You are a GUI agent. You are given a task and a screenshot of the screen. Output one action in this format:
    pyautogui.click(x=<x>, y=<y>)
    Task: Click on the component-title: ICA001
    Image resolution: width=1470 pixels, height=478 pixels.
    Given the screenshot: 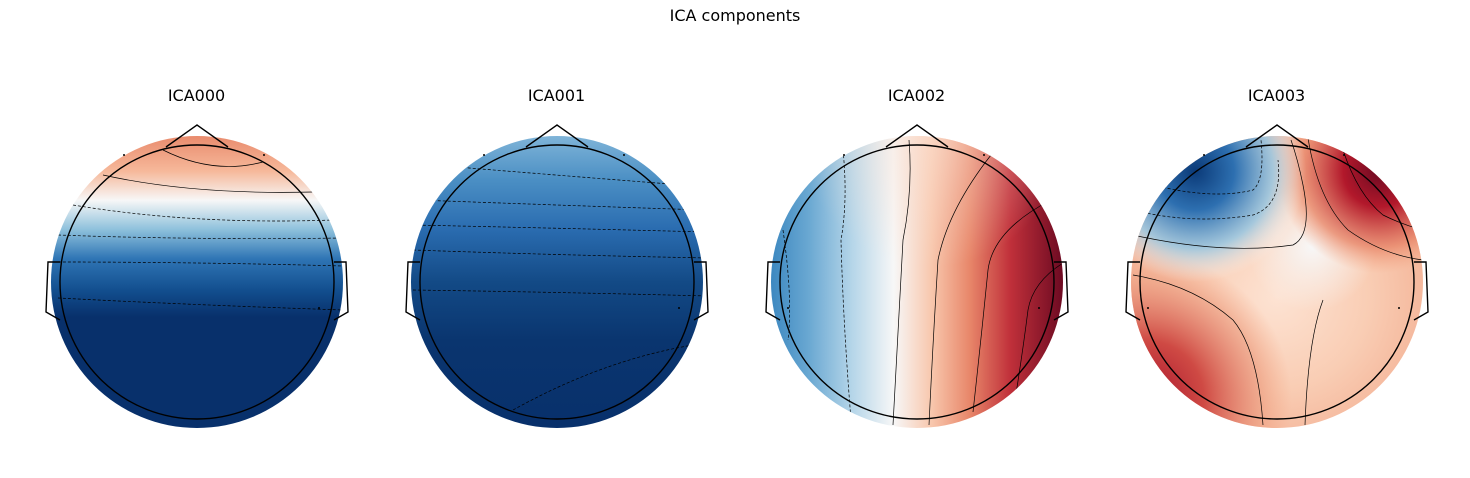 What is the action you would take?
    pyautogui.click(x=556, y=95)
    